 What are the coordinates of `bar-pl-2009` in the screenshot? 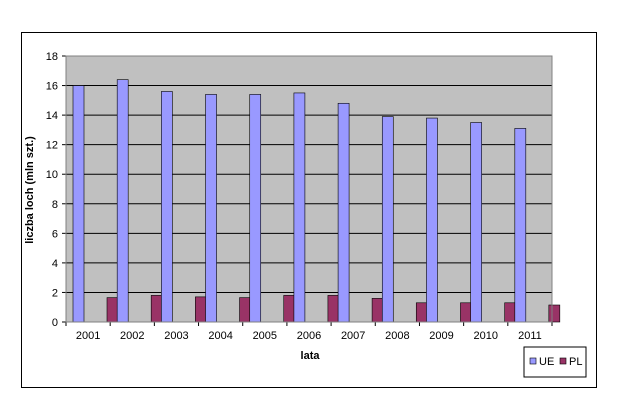 It's located at (466, 312).